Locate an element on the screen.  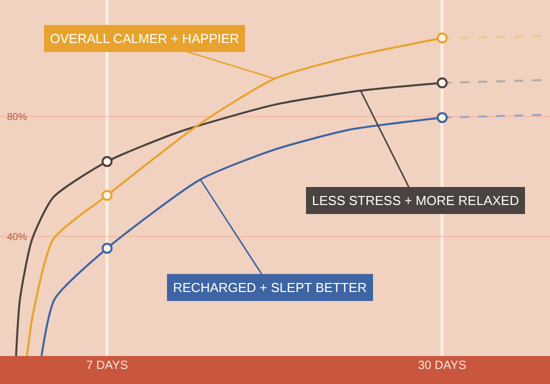
x-tick-label: 30 DAYS is located at coordinates (442, 365).